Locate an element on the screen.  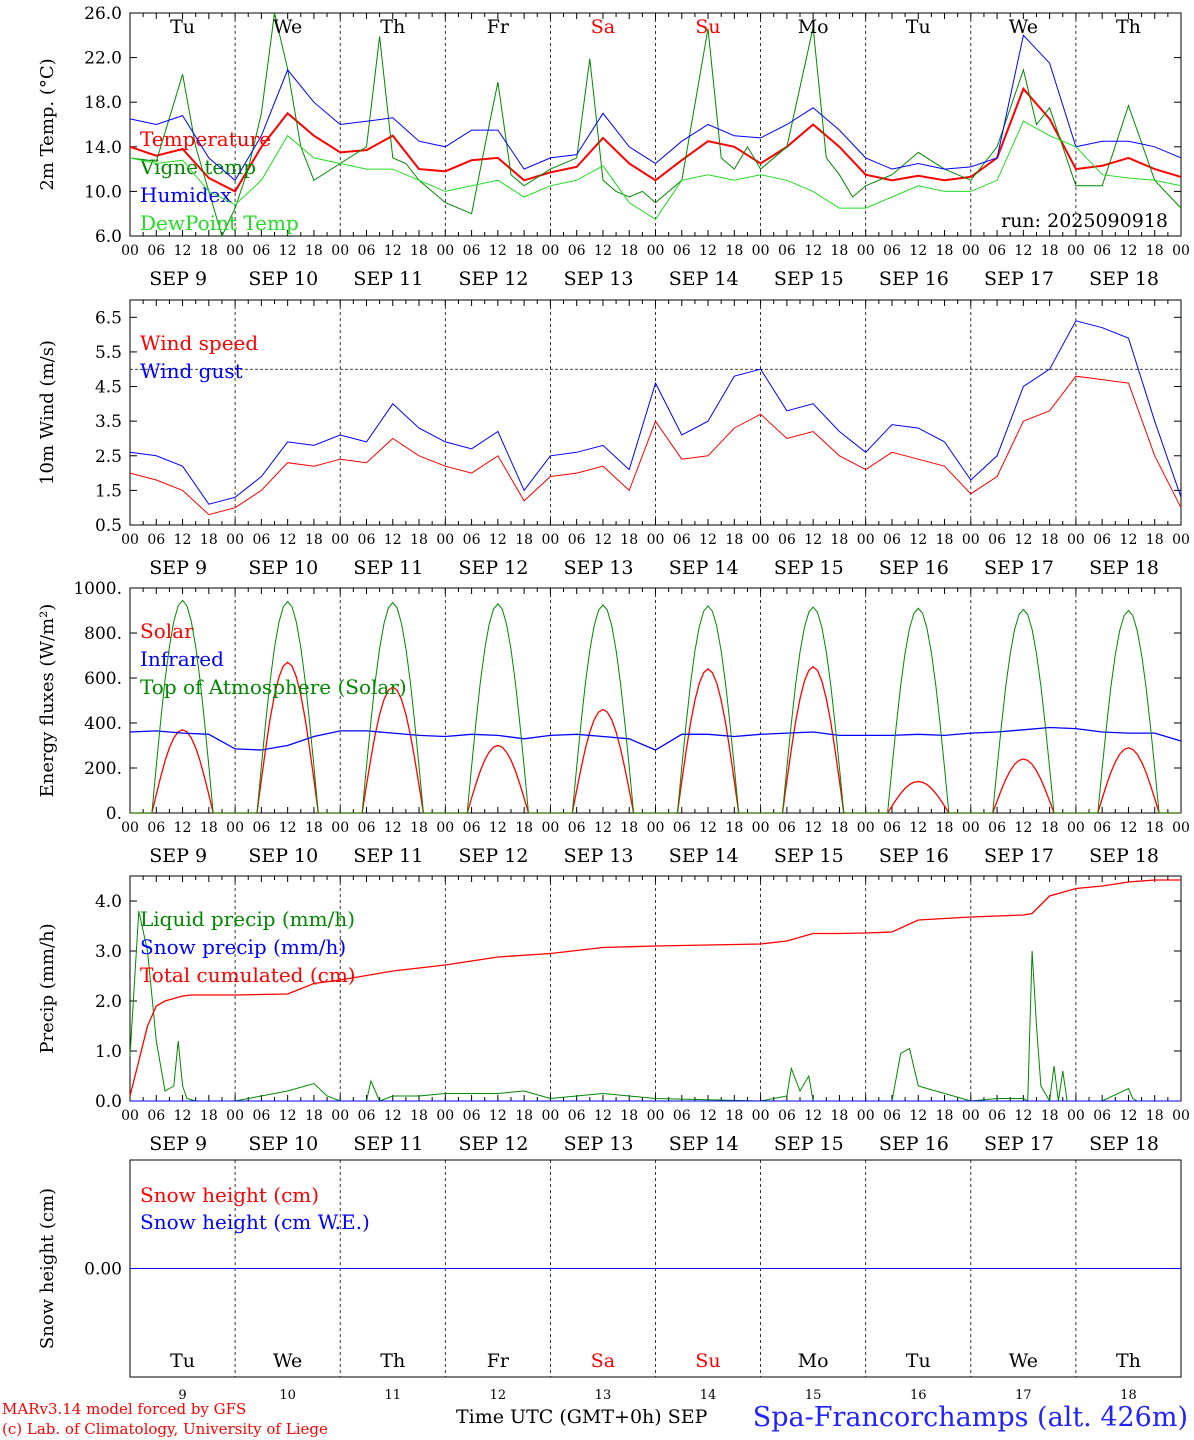
day-number-label: 12 is located at coordinates (498, 1394).